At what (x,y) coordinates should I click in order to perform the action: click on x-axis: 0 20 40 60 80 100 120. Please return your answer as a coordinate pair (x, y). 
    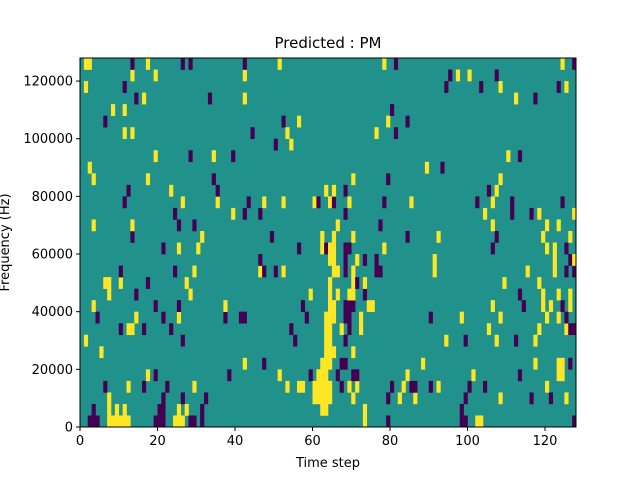
    Looking at the image, I should click on (316, 438).